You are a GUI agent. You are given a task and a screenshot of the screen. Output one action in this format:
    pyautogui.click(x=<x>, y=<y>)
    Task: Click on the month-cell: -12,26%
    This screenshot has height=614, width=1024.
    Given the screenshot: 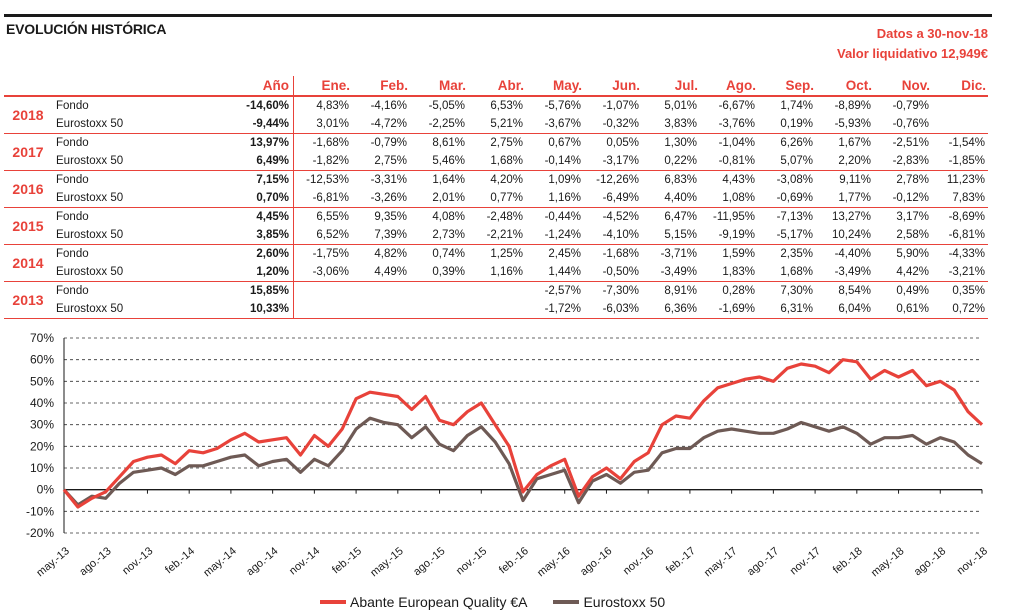 What is the action you would take?
    pyautogui.click(x=617, y=180)
    